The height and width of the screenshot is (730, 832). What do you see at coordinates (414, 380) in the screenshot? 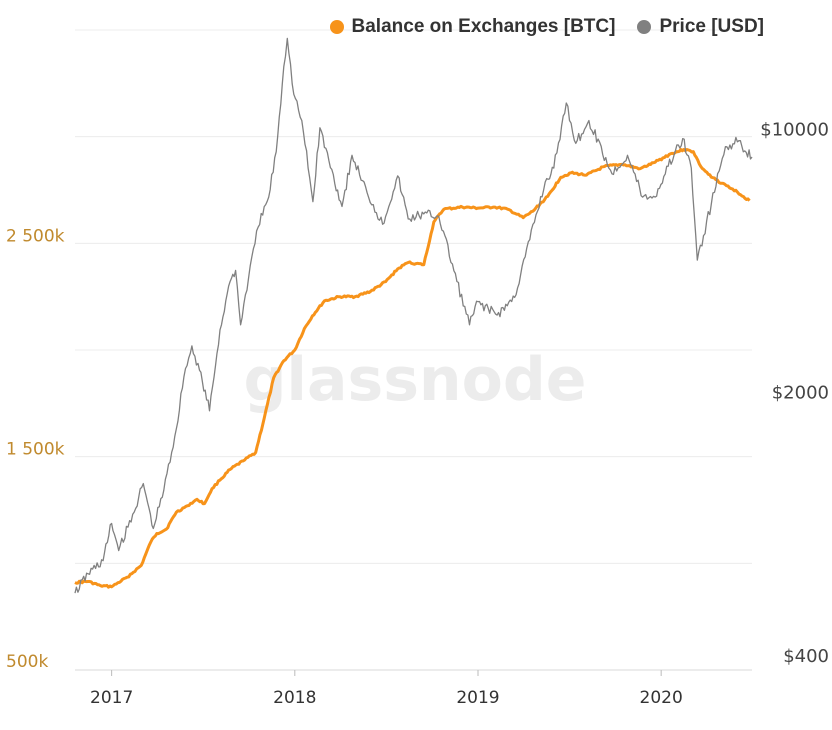
I see `watermark: glassnode` at bounding box center [414, 380].